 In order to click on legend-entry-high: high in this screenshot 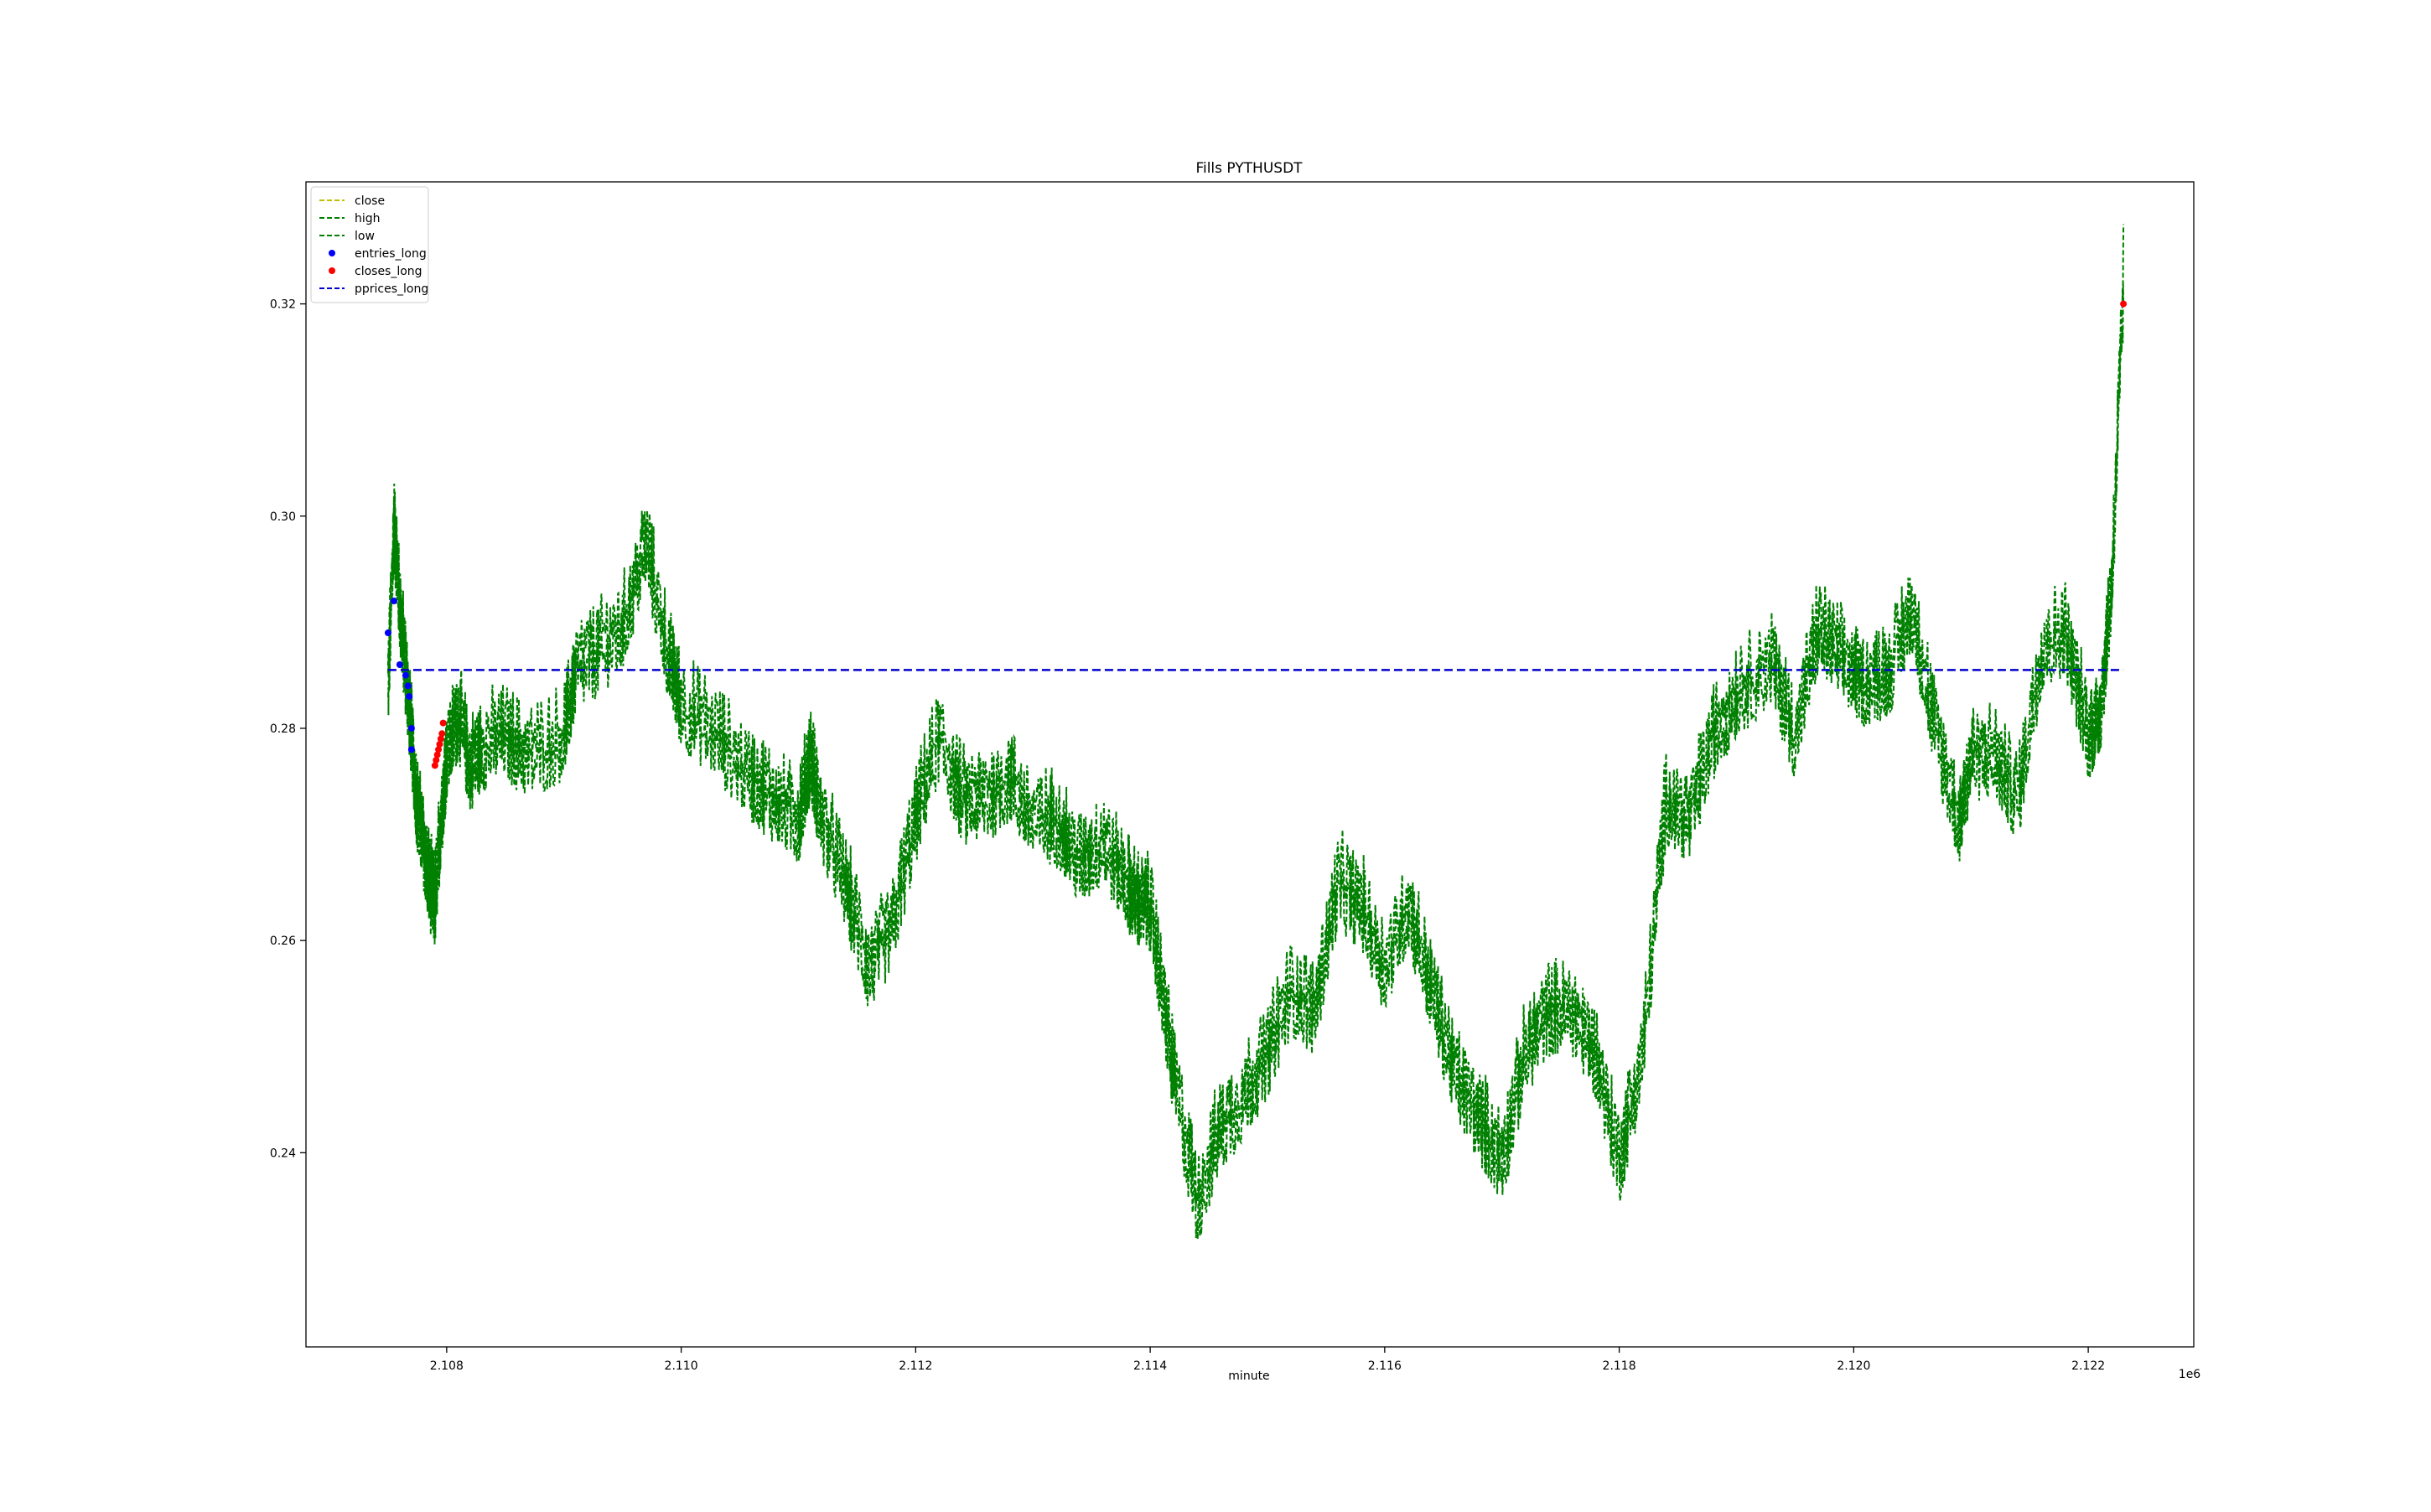, I will do `click(350, 218)`.